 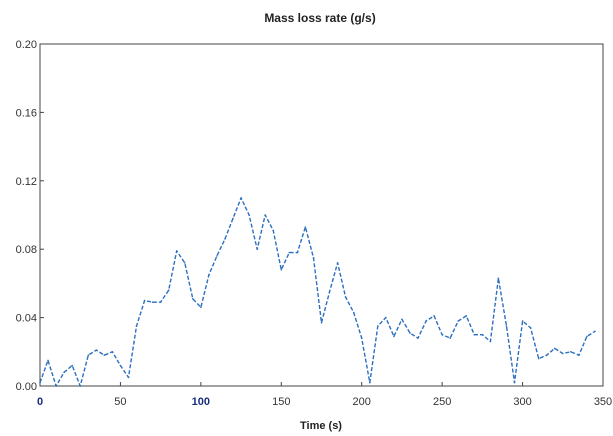 What do you see at coordinates (442, 402) in the screenshot?
I see `x-tick-label: 250` at bounding box center [442, 402].